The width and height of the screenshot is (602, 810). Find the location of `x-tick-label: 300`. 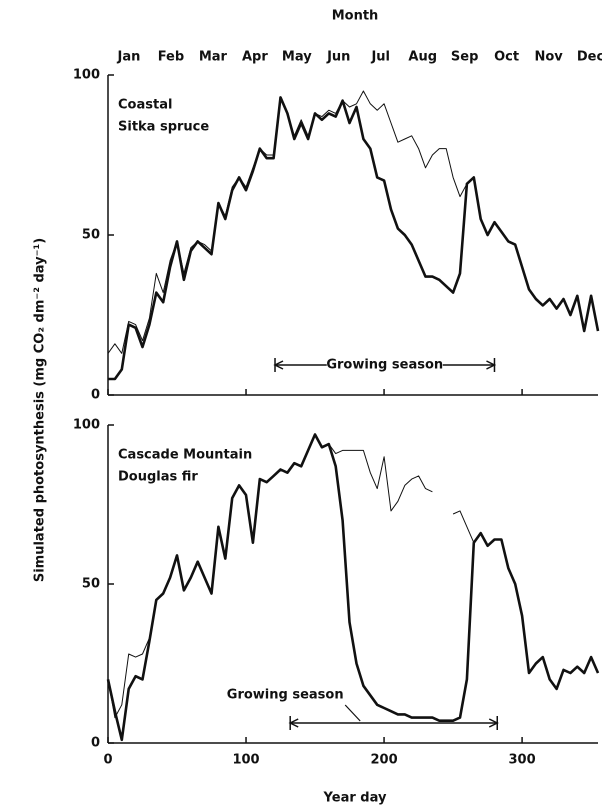

x-tick-label: 300 is located at coordinates (522, 760).